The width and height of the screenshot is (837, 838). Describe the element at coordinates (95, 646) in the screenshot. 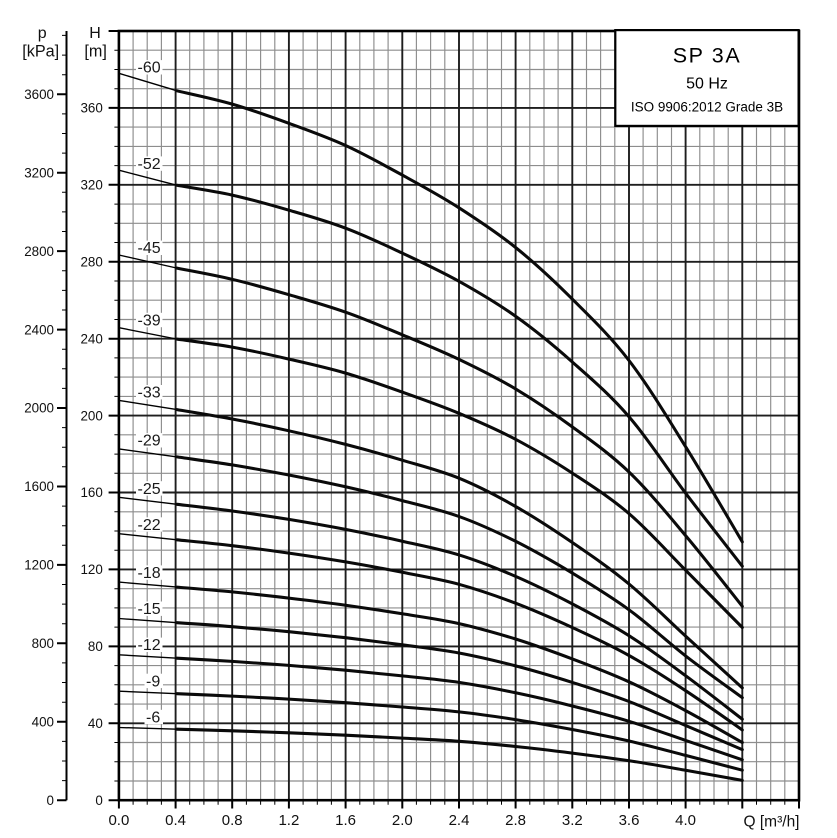

I see `svg-text: 80` at that location.